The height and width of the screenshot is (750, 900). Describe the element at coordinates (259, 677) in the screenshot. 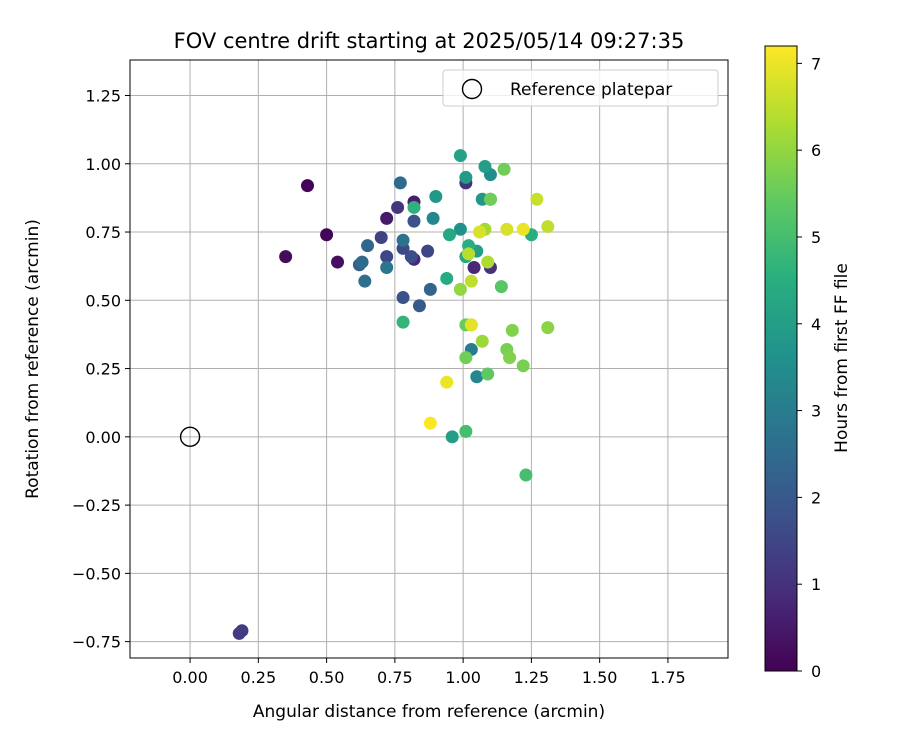

I see `x-tick-label: 0.25` at that location.